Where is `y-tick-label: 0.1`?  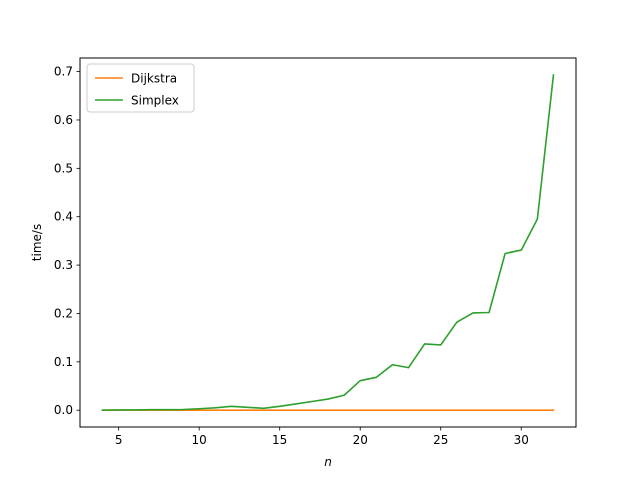
y-tick-label: 0.1 is located at coordinates (63, 362).